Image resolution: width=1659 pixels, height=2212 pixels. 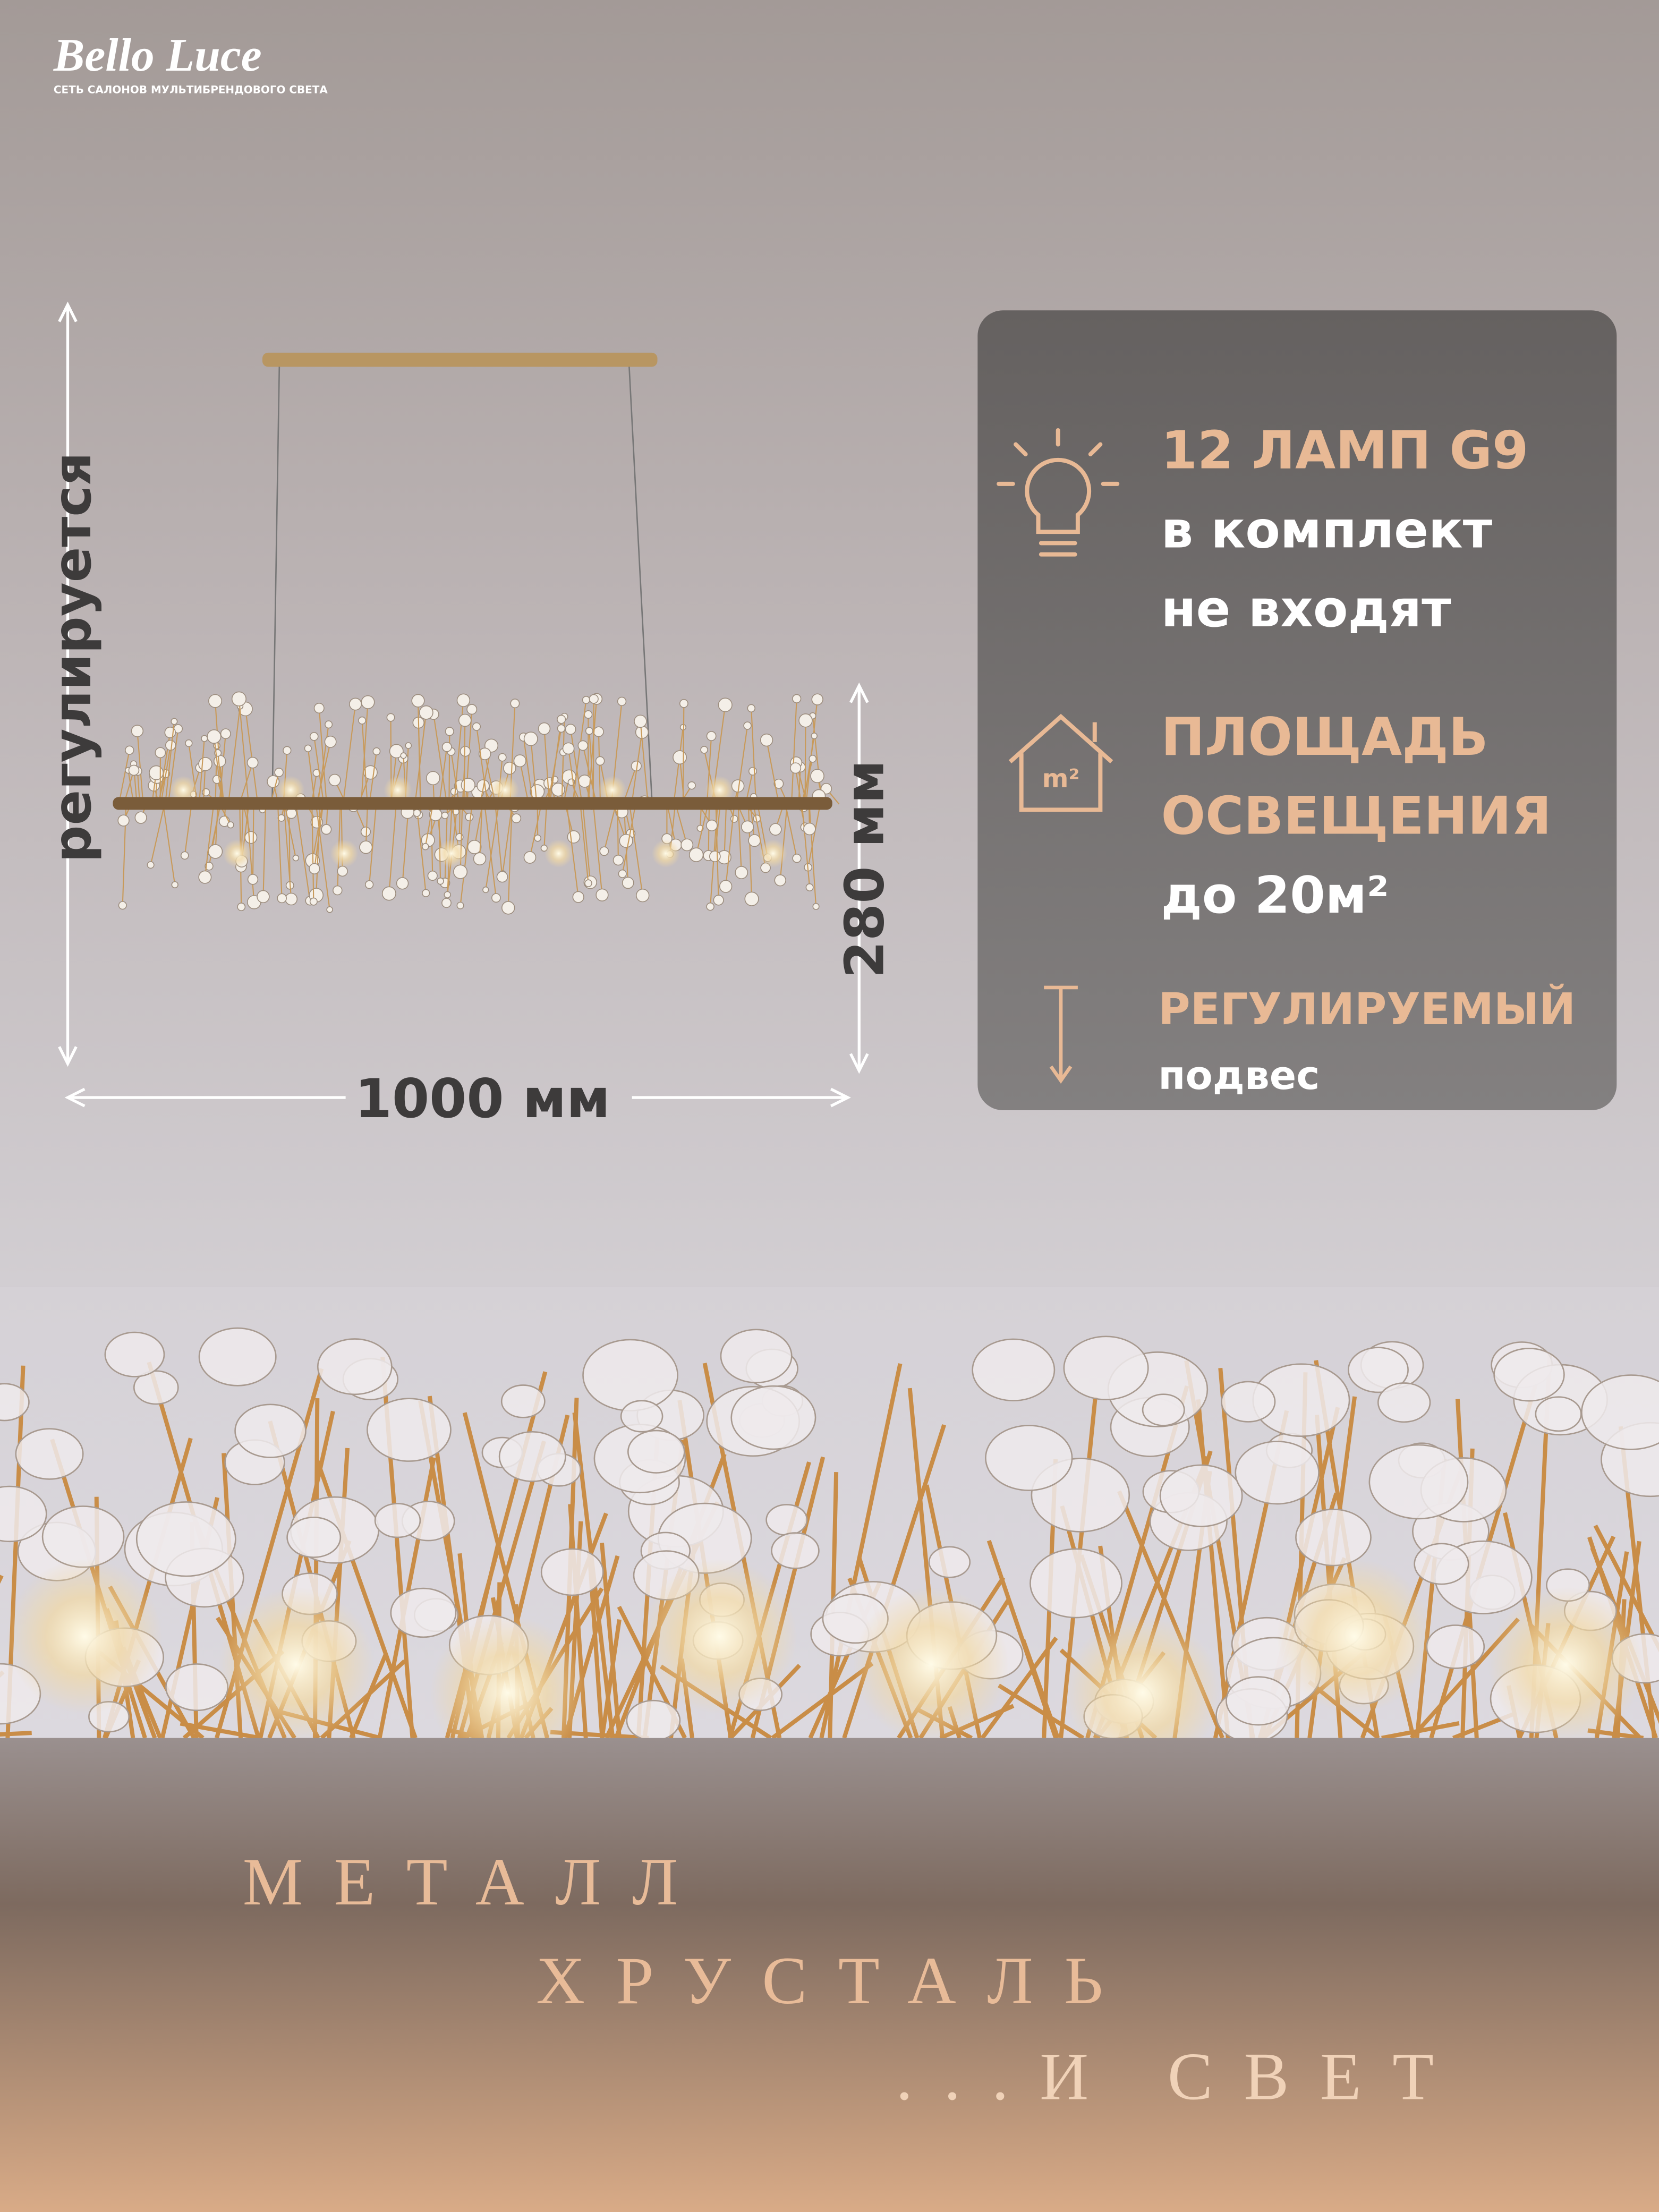 What do you see at coordinates (864, 869) in the screenshot?
I see `depth-label: 280 мм` at bounding box center [864, 869].